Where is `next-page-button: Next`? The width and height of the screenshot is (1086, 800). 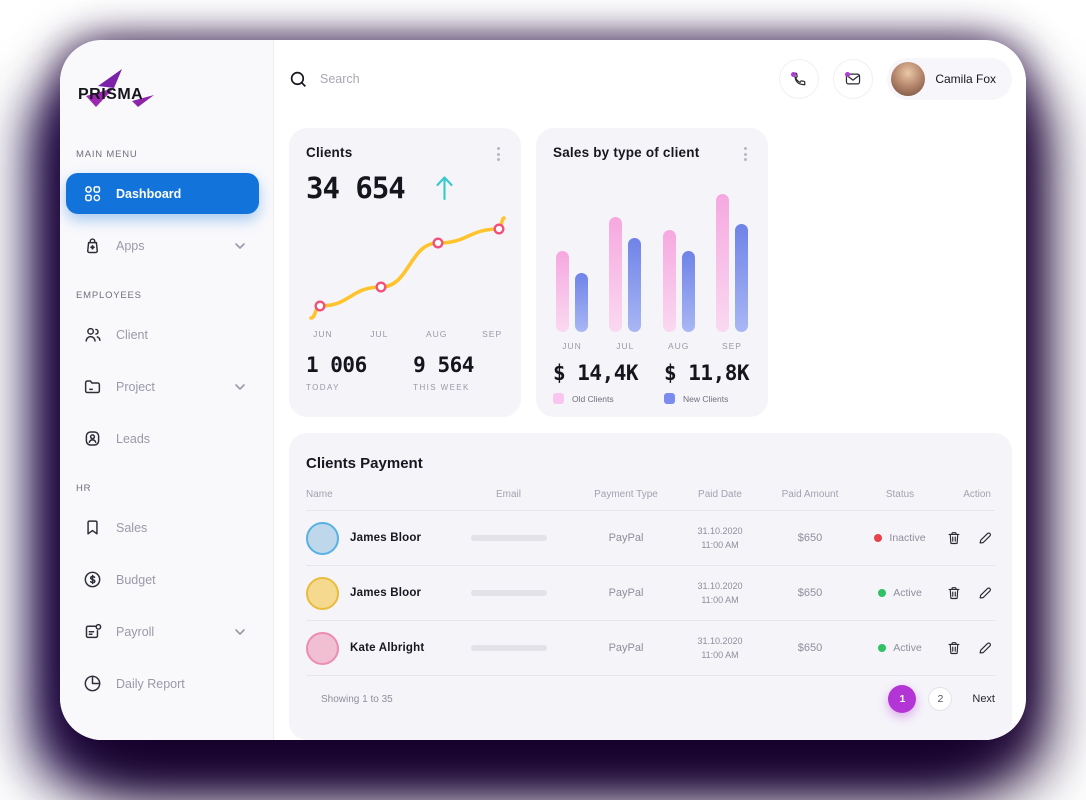
next-page-button: Next is located at coordinates (983, 699).